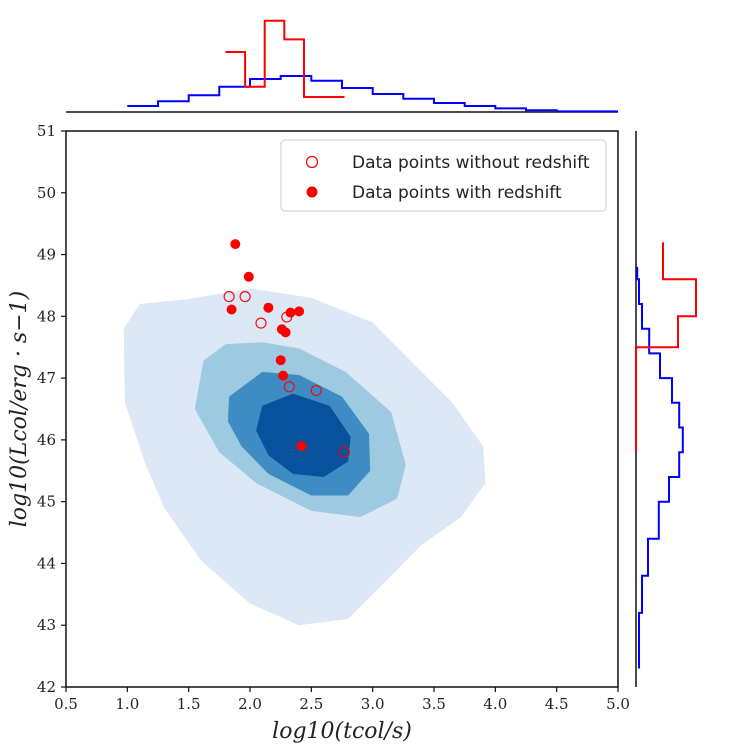  I want to click on y-axis-ticks: 42 43 44 45 46 47 48 49 50 51, so click(51, 409).